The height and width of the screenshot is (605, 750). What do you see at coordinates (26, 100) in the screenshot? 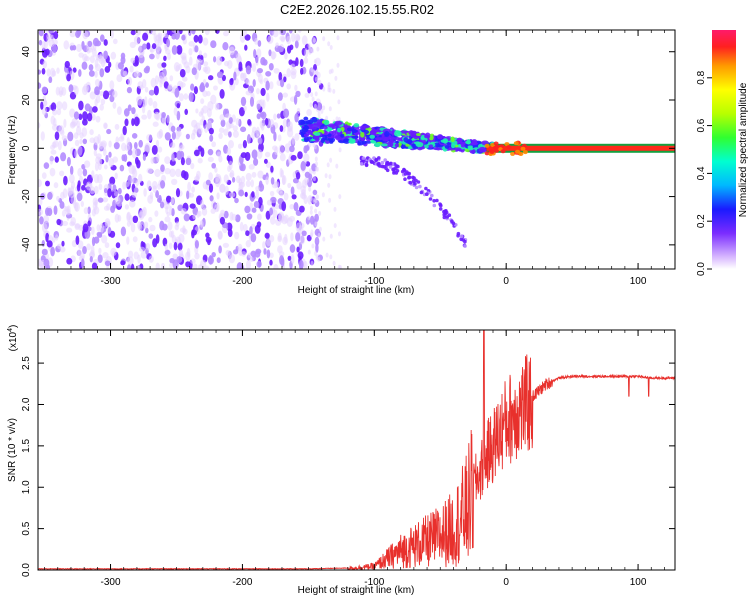
I see `spectrogram-ytick-label: 20` at bounding box center [26, 100].